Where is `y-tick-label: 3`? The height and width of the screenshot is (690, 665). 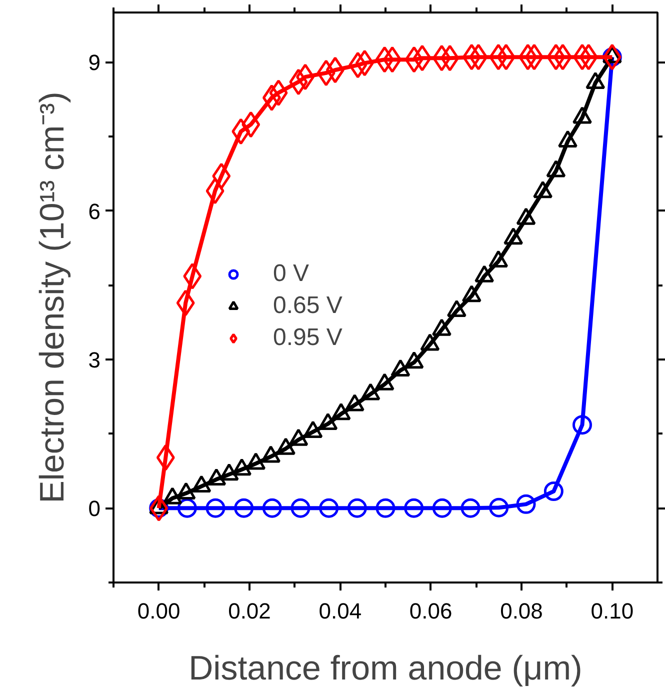
y-tick-label: 3 is located at coordinates (94, 359).